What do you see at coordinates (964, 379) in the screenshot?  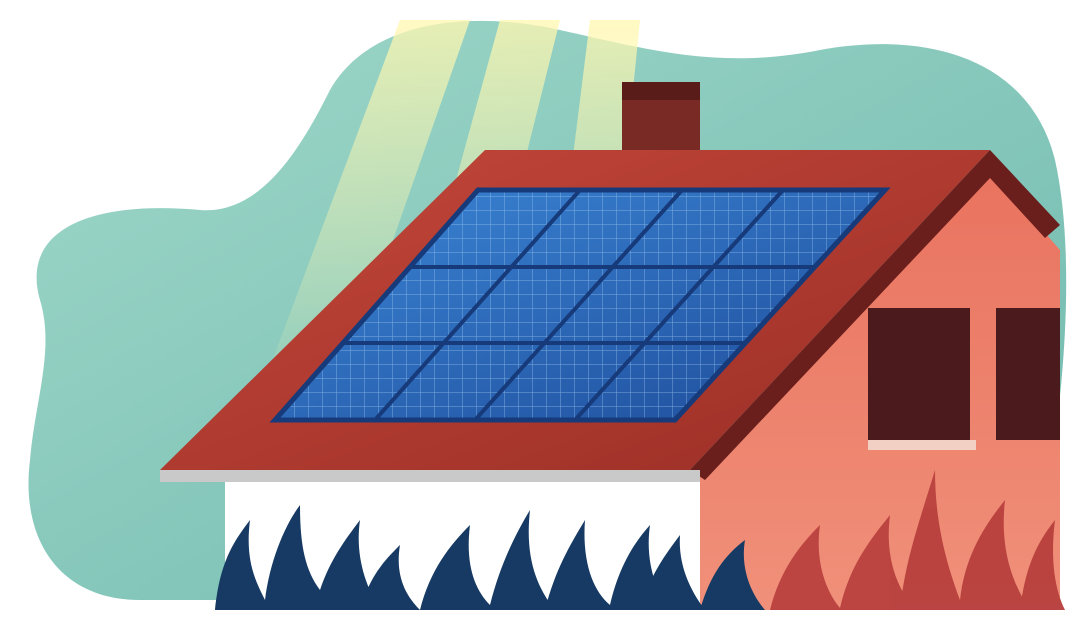 I see `window-icon` at bounding box center [964, 379].